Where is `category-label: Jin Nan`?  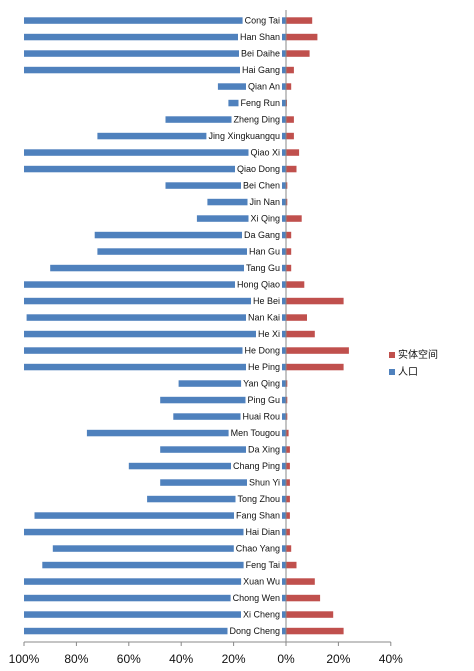 category-label: Jin Nan is located at coordinates (264, 202).